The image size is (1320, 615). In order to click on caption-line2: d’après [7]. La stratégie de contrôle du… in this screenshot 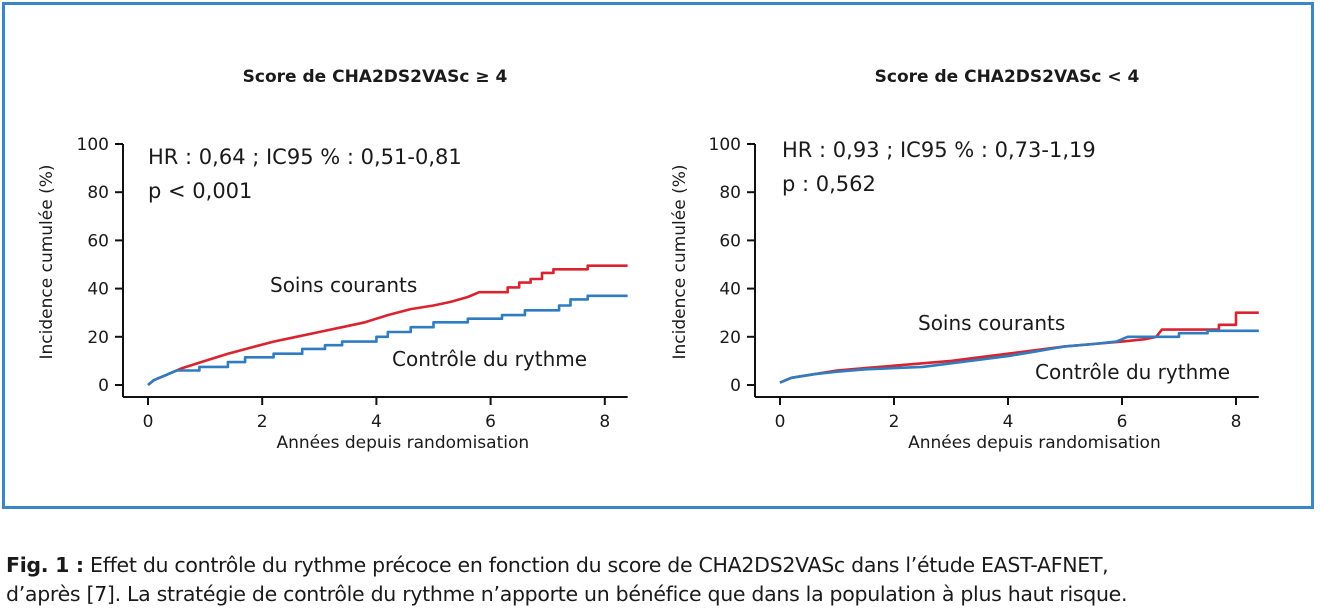, I will do `click(567, 594)`.